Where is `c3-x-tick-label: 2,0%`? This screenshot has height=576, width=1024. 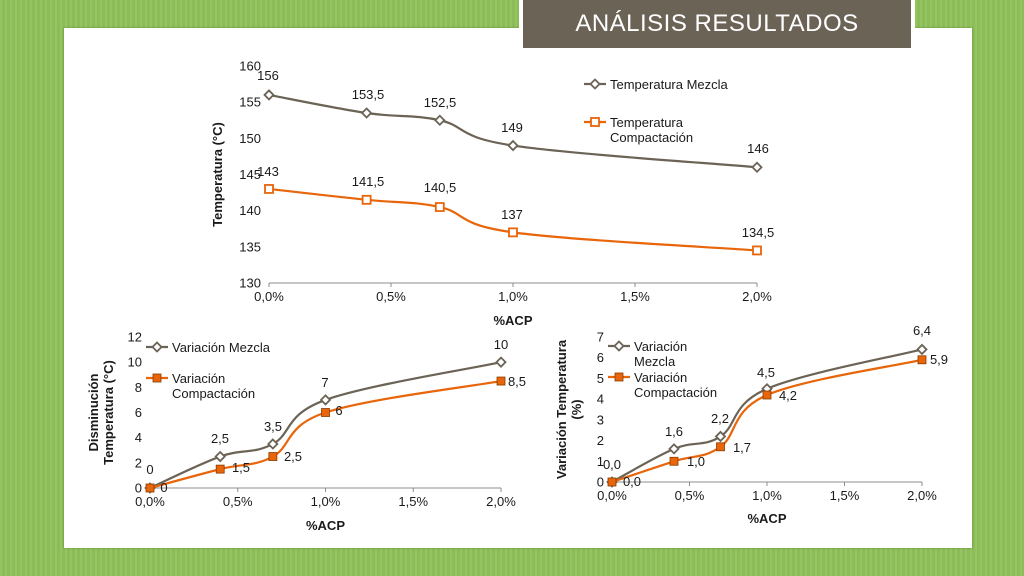 c3-x-tick-label: 2,0% is located at coordinates (922, 495).